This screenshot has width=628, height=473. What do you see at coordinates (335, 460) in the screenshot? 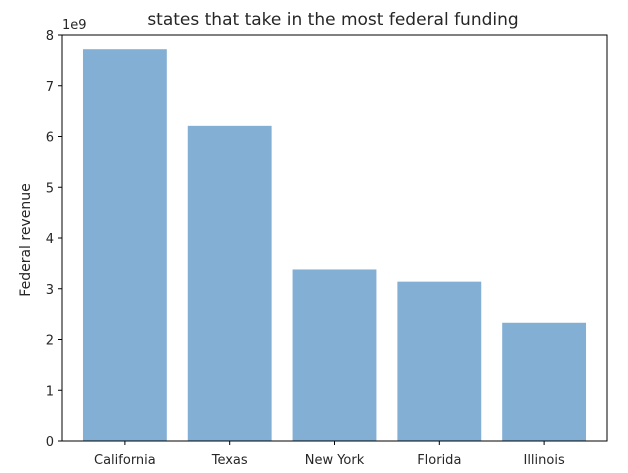
I see `x-tick-label: New York` at bounding box center [335, 460].